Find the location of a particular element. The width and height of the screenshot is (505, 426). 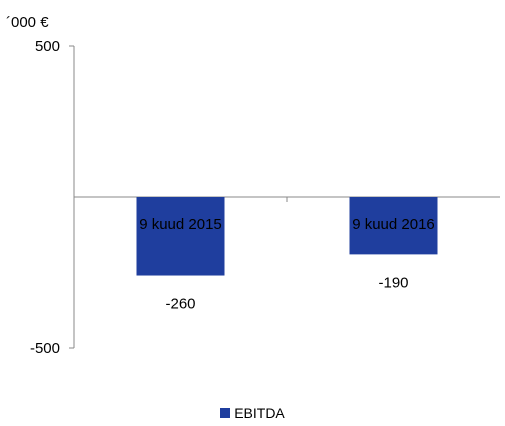

unit-label: ´000 € is located at coordinates (27, 22).